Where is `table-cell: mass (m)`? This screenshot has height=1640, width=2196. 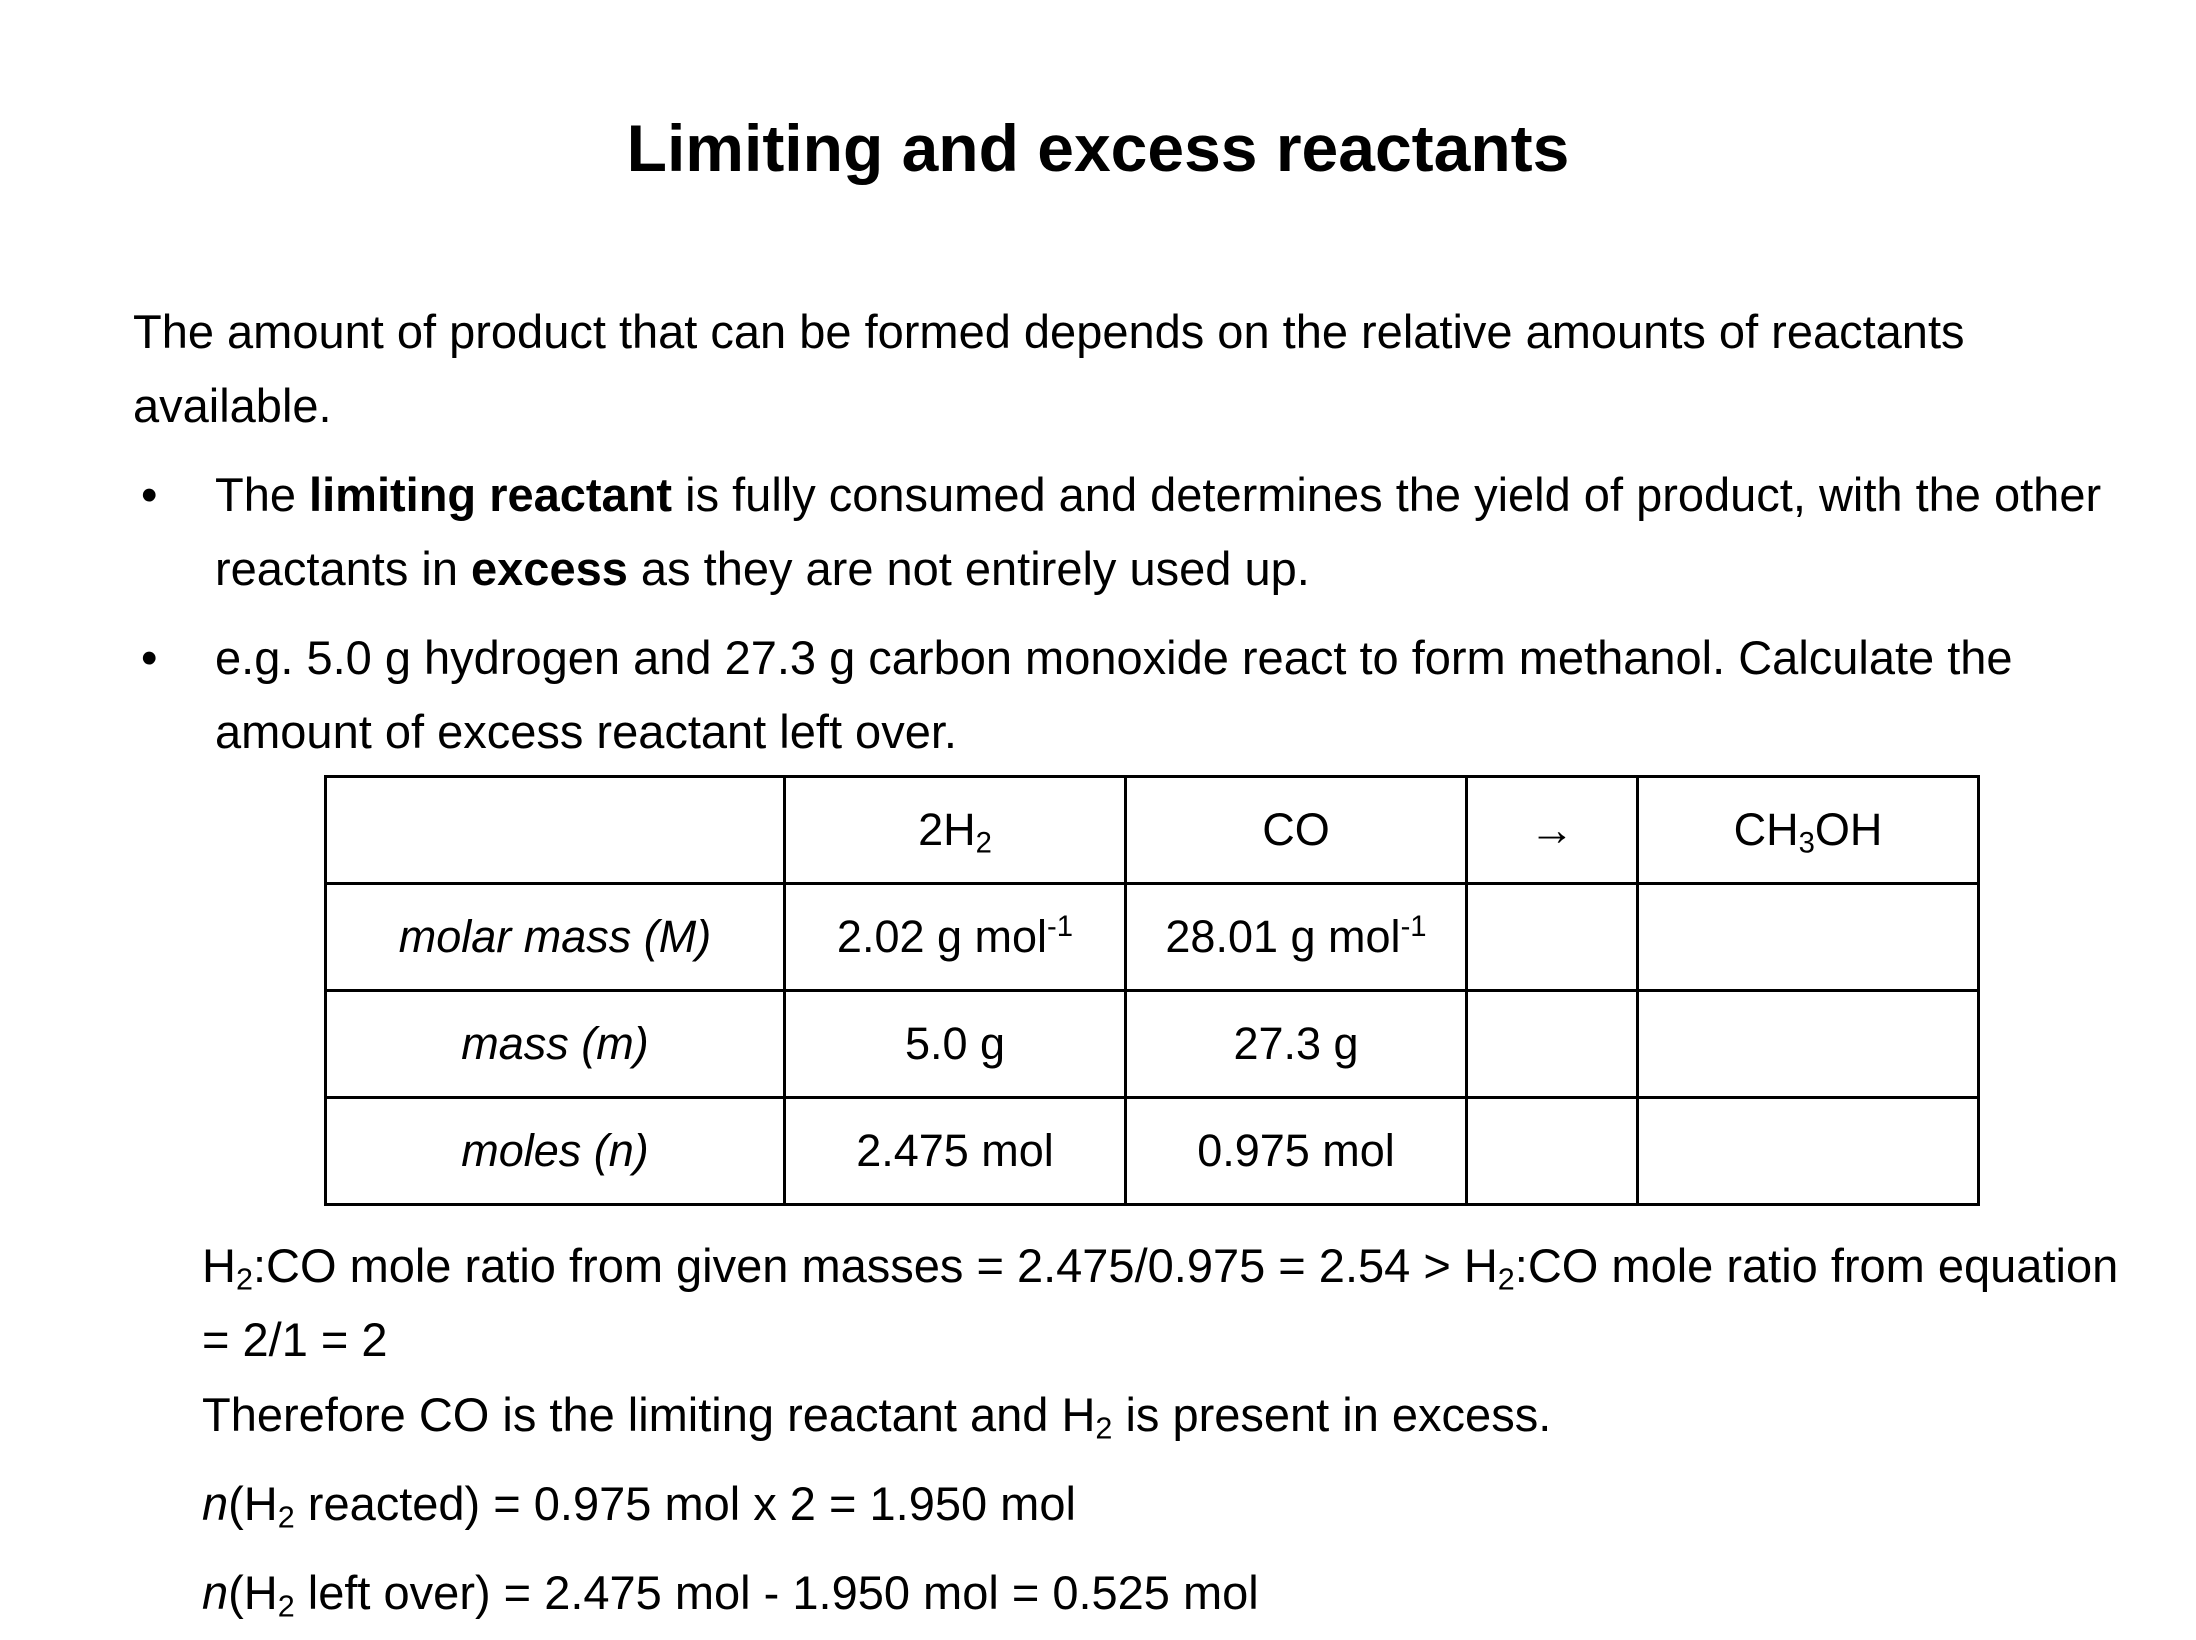 table-cell: mass (m) is located at coordinates (555, 1044).